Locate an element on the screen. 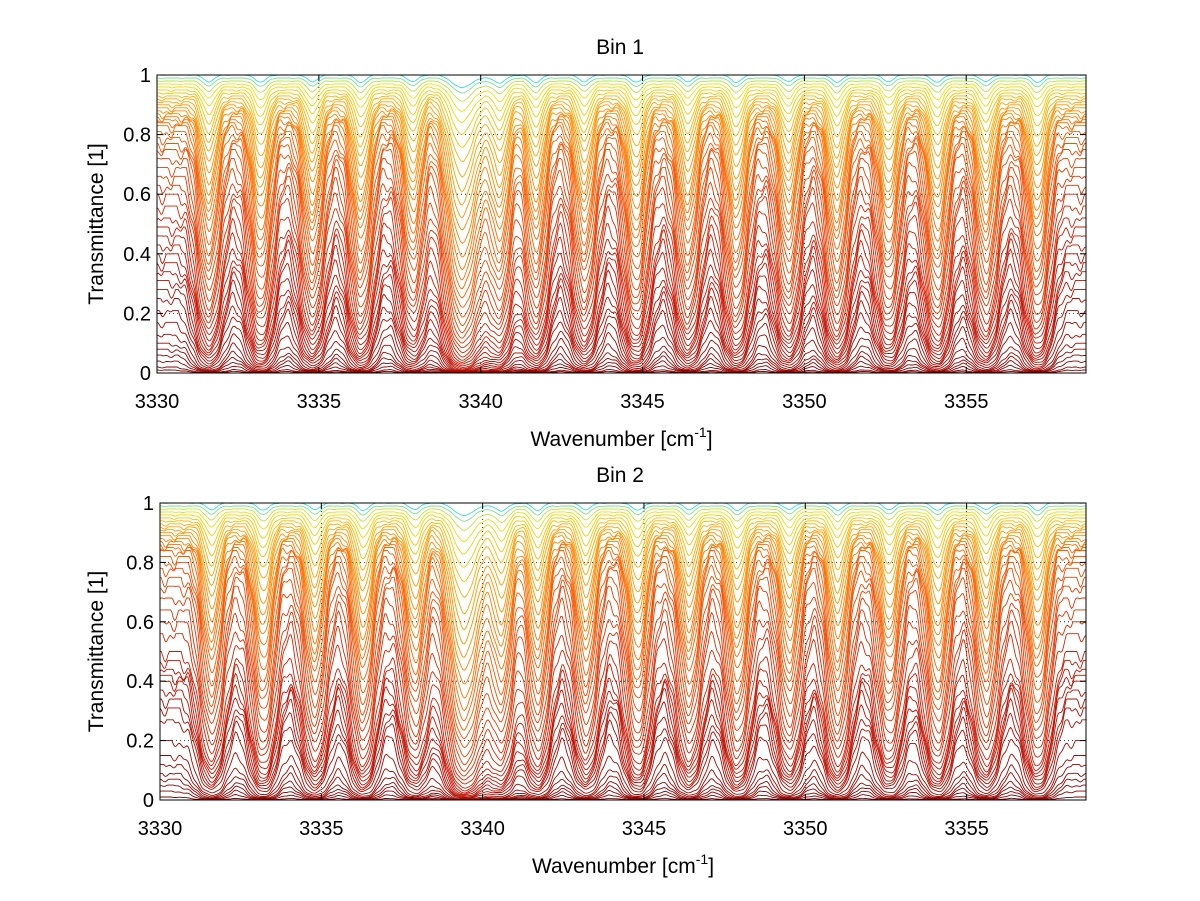 Image resolution: width=1200 pixels, height=901 pixels. bin-2-y-axis-label: Transmittance [1] is located at coordinates (96, 651).